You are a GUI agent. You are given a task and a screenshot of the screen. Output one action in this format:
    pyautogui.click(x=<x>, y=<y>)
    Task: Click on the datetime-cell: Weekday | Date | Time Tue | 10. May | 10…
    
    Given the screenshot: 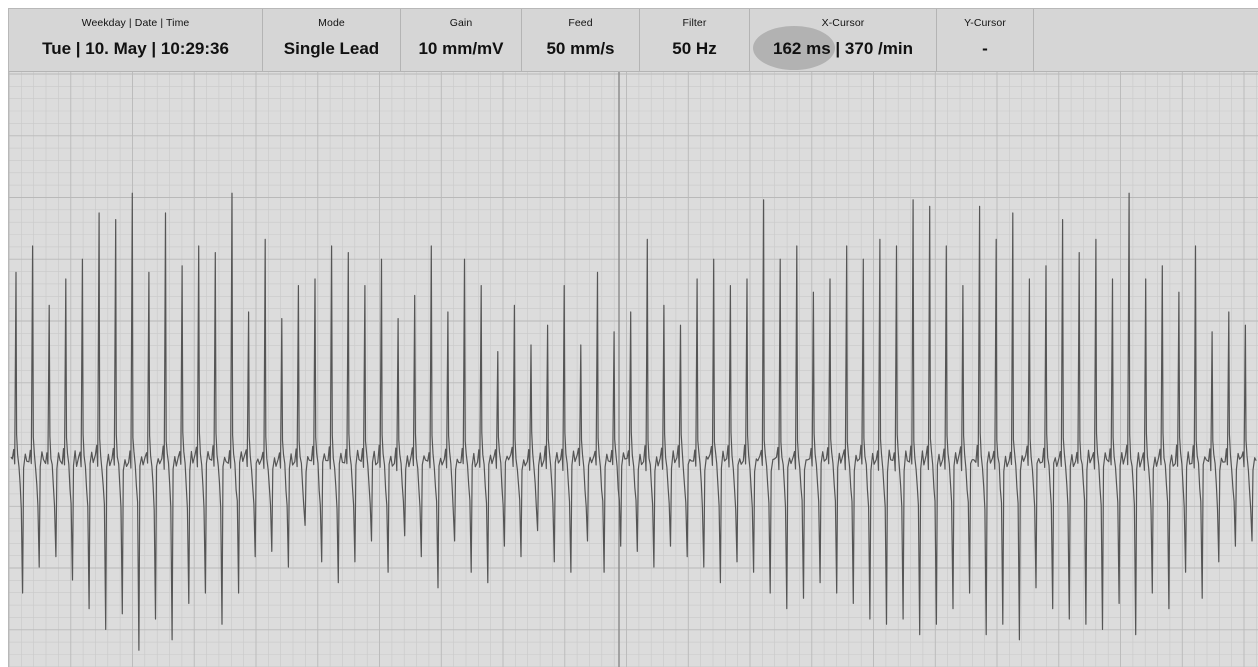 What is the action you would take?
    pyautogui.click(x=136, y=40)
    